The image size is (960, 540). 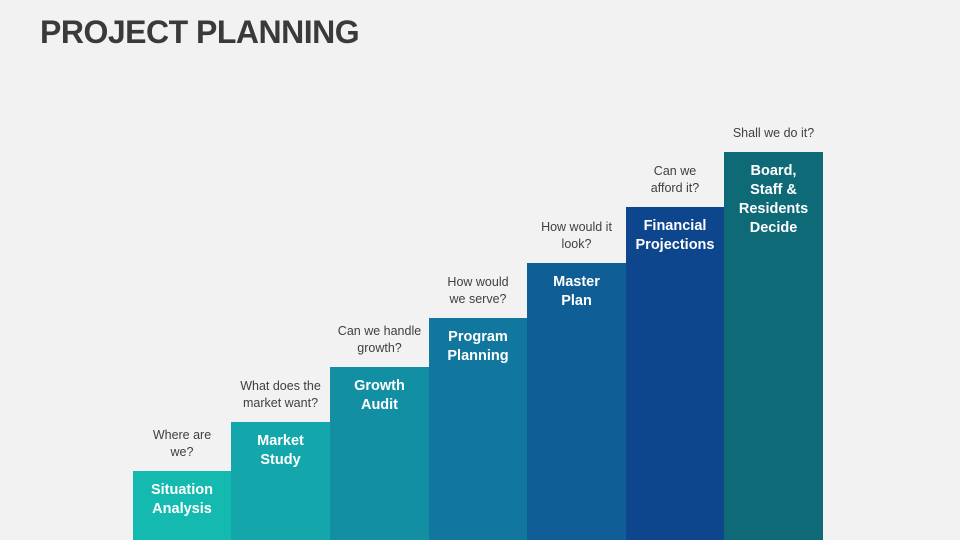 I want to click on step-question: What does the market want?, so click(x=280, y=394).